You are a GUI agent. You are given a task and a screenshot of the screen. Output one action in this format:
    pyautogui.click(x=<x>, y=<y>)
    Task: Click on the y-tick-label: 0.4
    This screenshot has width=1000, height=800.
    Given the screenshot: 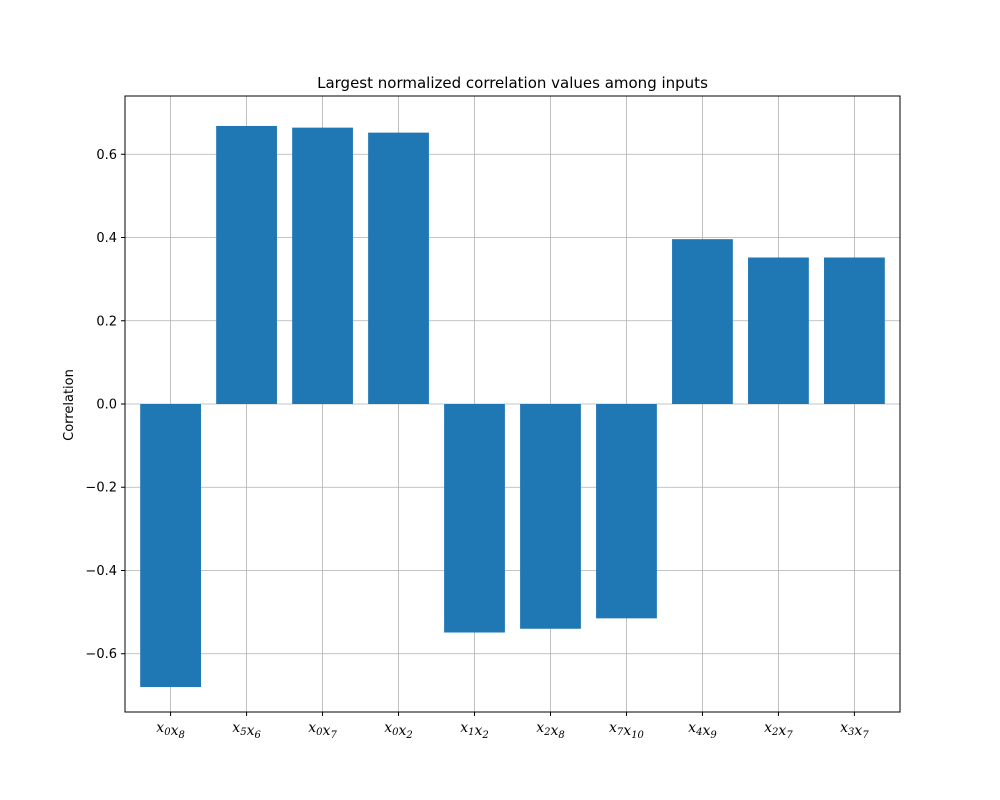 What is the action you would take?
    pyautogui.click(x=106, y=238)
    